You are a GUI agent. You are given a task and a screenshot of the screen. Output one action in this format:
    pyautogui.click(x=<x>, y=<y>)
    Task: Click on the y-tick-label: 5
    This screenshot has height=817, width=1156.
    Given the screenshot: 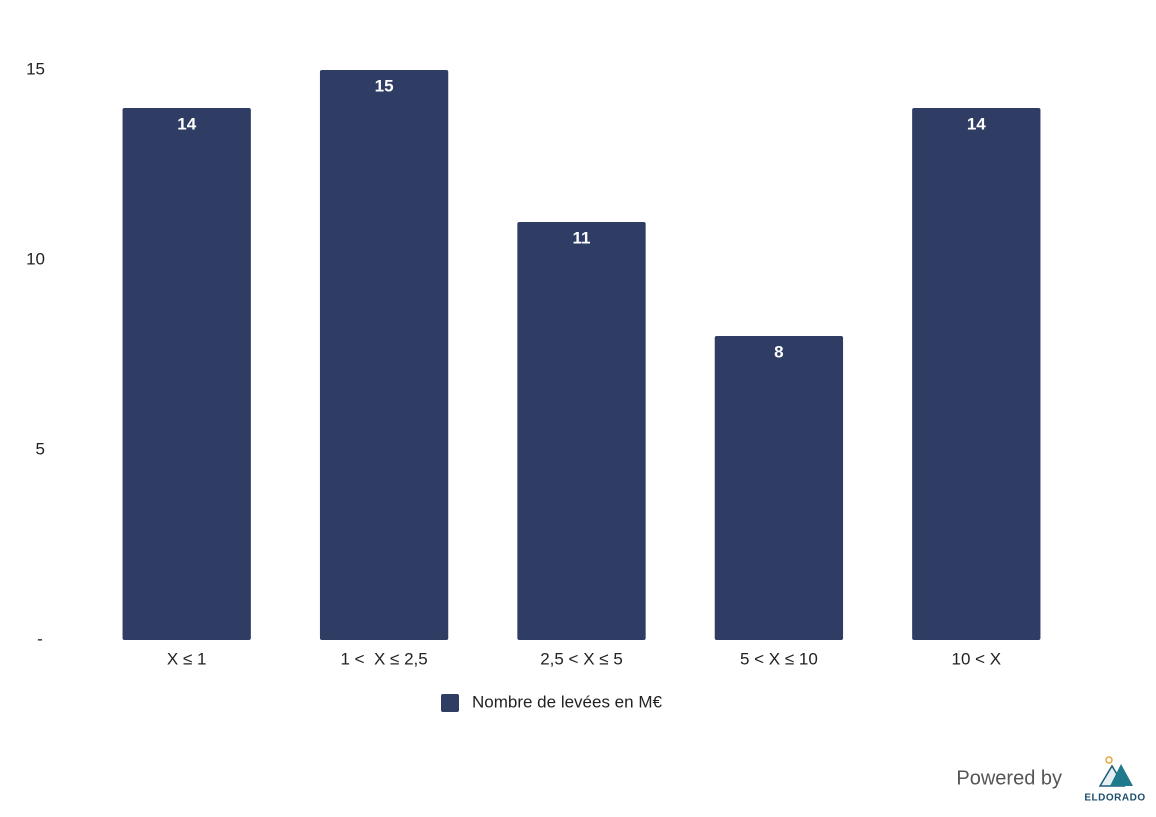 What is the action you would take?
    pyautogui.click(x=40, y=448)
    